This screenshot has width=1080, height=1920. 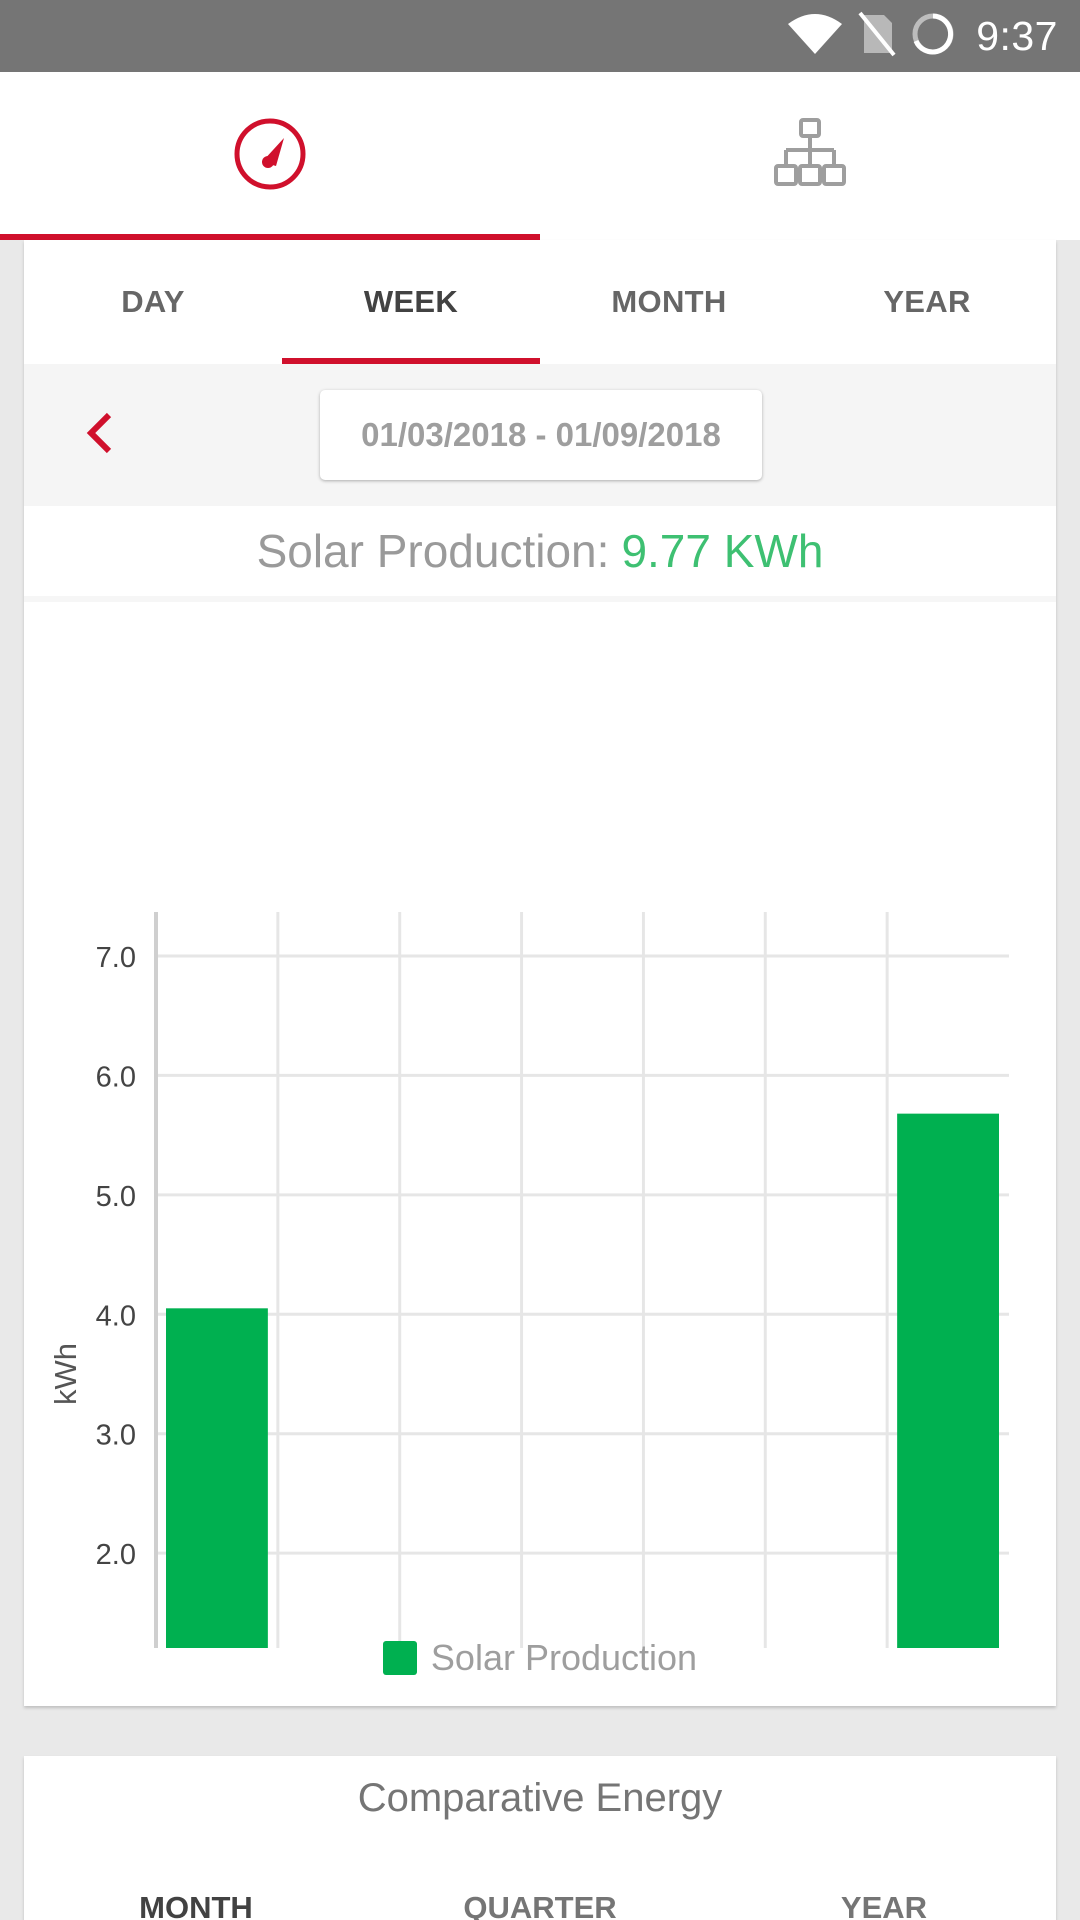 I want to click on comparative-tab-month: MONTH, so click(x=196, y=1905).